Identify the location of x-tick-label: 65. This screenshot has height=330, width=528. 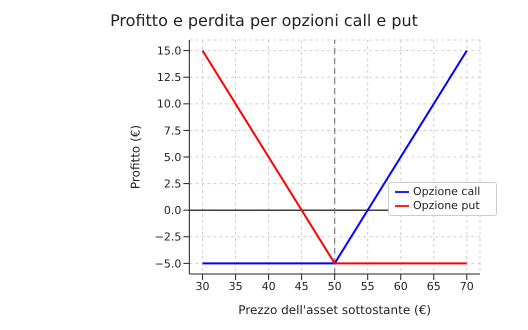
(433, 286).